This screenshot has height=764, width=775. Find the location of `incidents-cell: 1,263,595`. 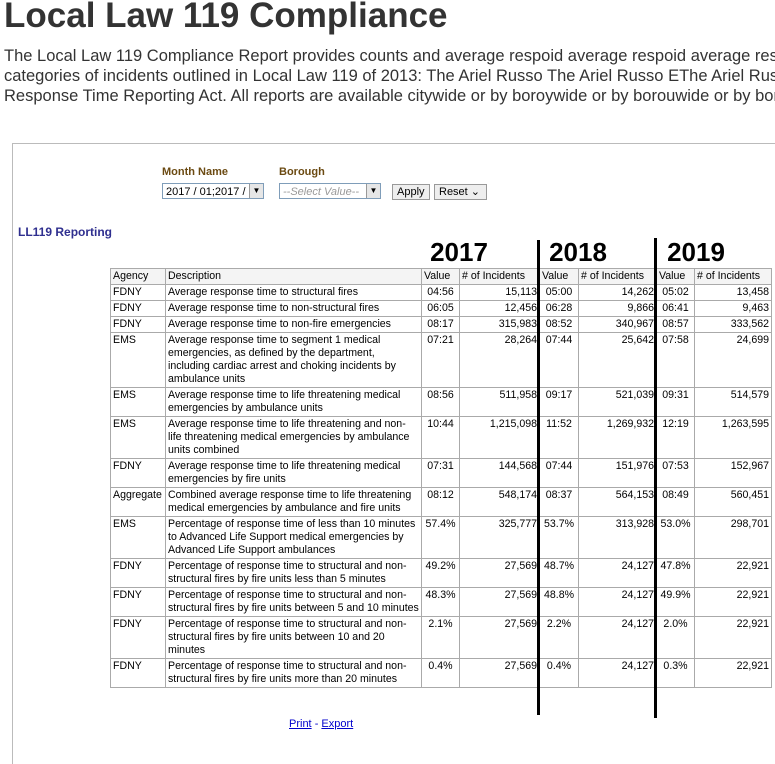

incidents-cell: 1,263,595 is located at coordinates (733, 437).